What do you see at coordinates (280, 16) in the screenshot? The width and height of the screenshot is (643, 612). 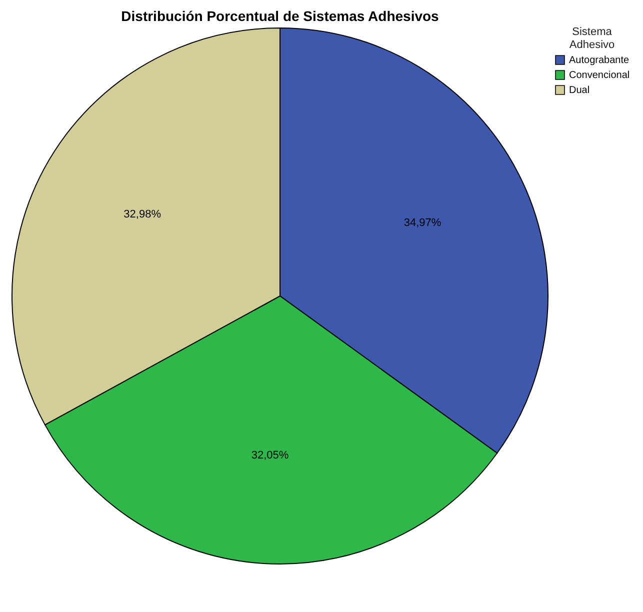 I see `chart-title: Distribución Porcentual de Sistemas Adhesivos` at bounding box center [280, 16].